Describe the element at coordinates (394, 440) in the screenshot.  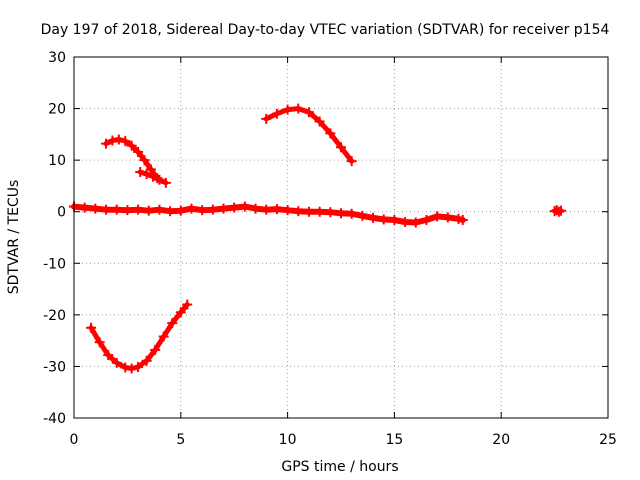
I see `x-tick-label: 15` at that location.